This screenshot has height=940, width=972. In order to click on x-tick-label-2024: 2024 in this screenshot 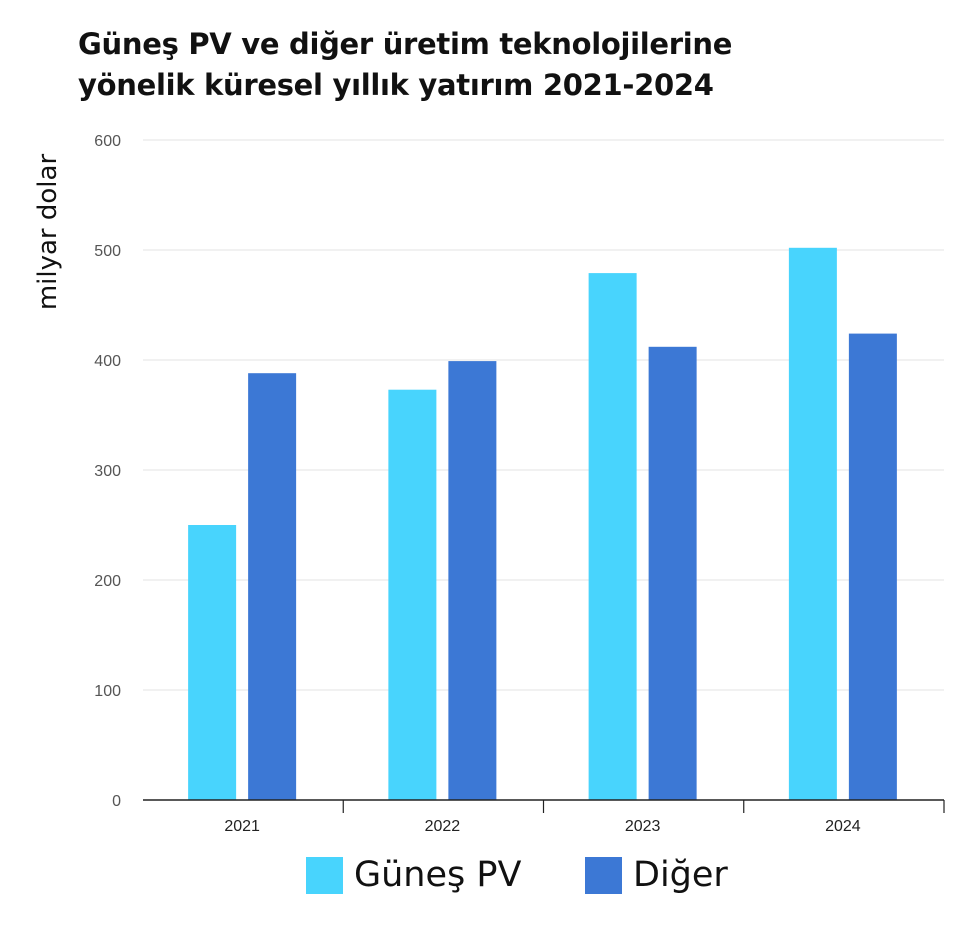, I will do `click(843, 826)`.